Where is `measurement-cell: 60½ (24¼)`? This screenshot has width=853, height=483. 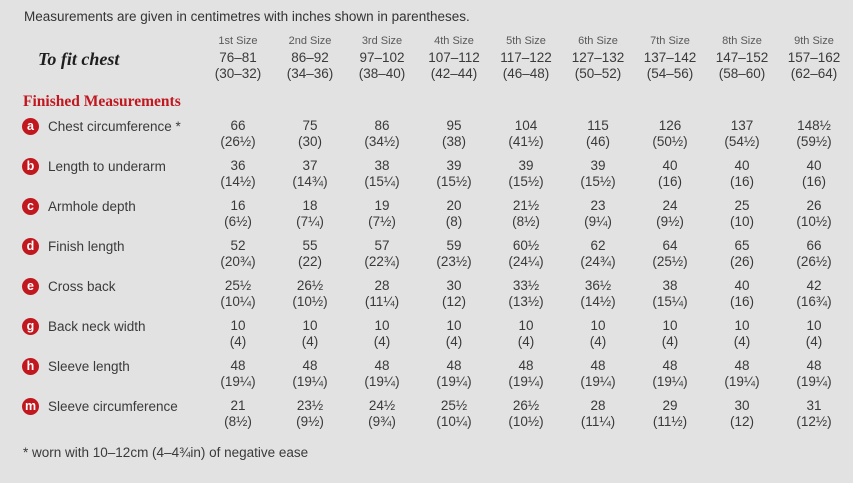
measurement-cell: 60½ (24¼) is located at coordinates (526, 254).